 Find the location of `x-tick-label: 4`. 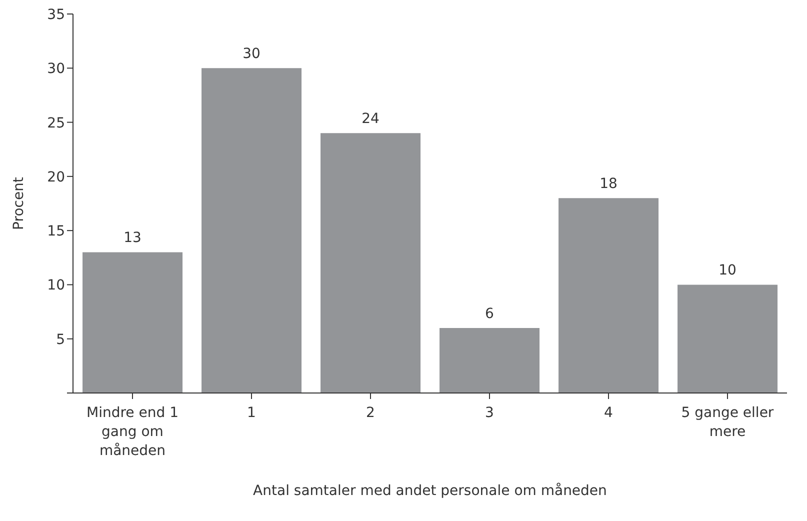

x-tick-label: 4 is located at coordinates (609, 413).